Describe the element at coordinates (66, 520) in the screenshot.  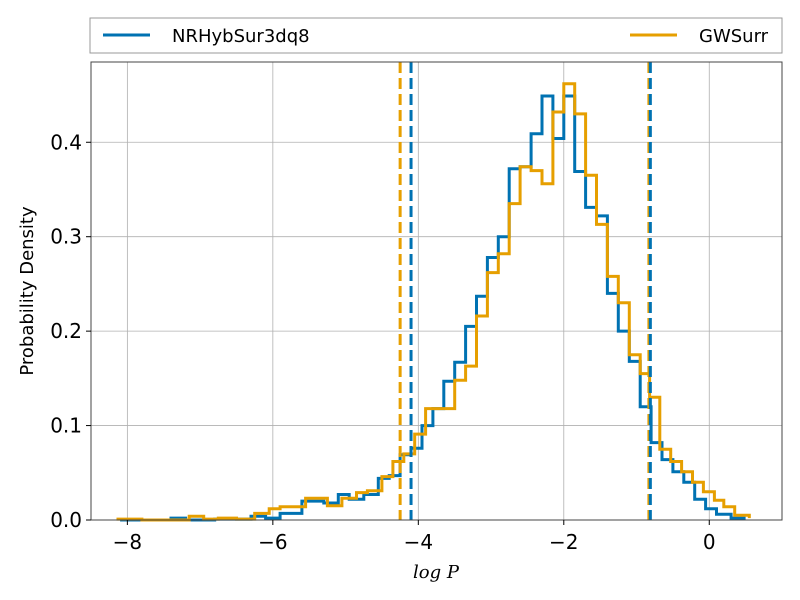
I see `y-tick-label: 0.0` at that location.